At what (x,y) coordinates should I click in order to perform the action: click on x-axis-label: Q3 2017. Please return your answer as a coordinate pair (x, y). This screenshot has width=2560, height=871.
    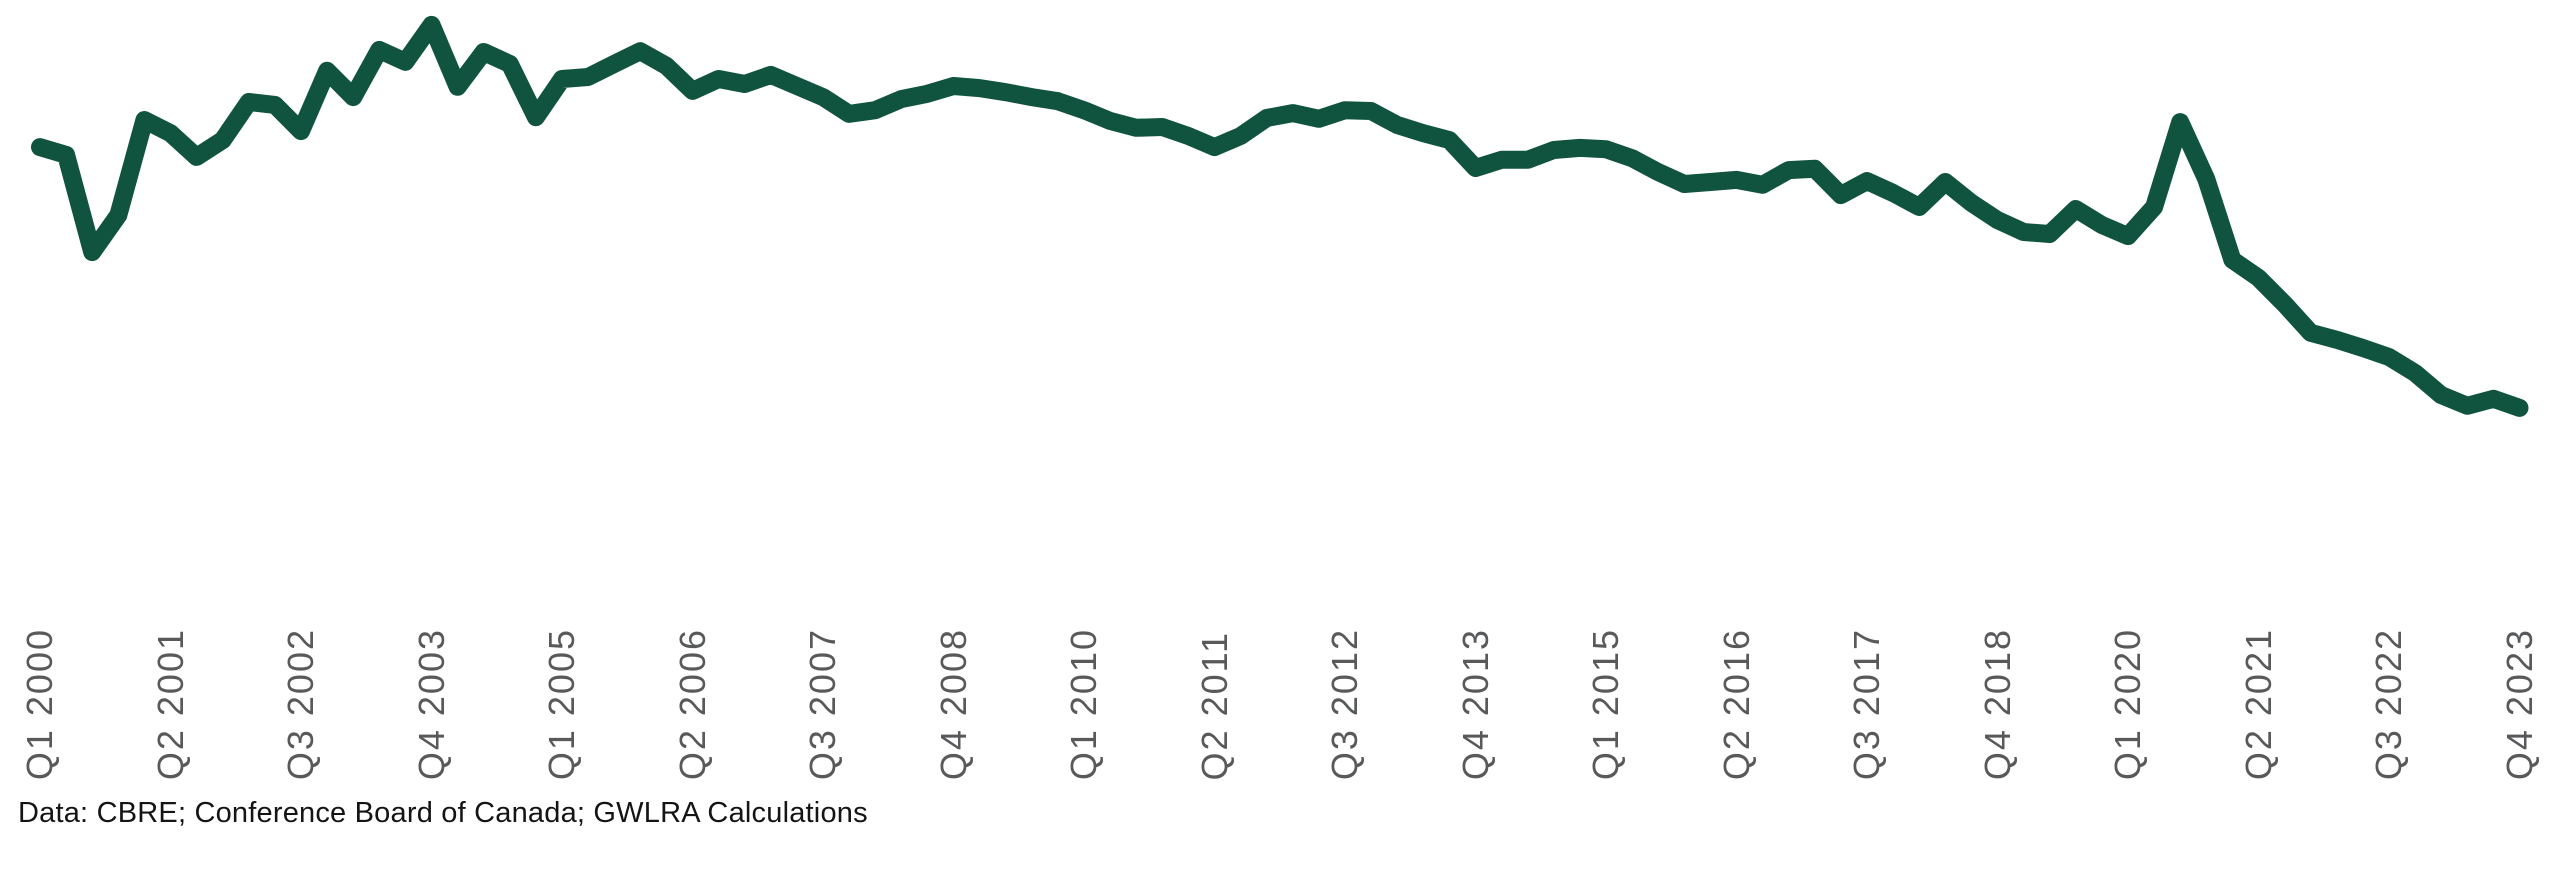
    Looking at the image, I should click on (1866, 703).